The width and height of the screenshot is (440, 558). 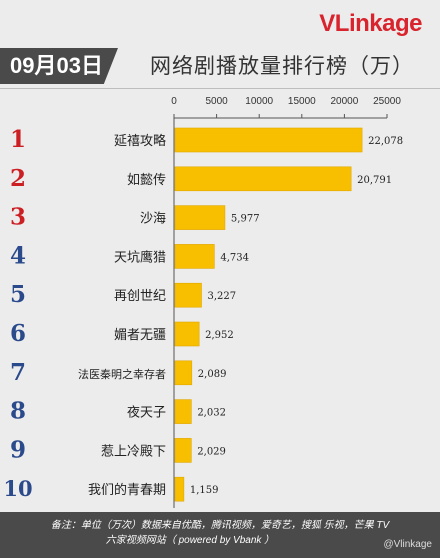 What do you see at coordinates (133, 451) in the screenshot?
I see `category-label: 惹上冷殿下` at bounding box center [133, 451].